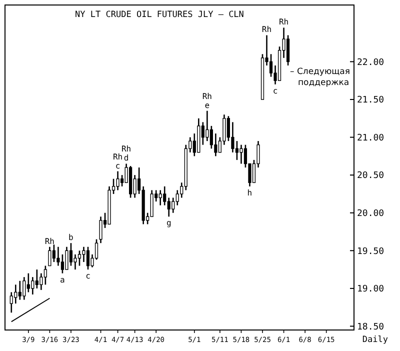 This screenshot has width=400, height=351. What do you see at coordinates (117, 161) in the screenshot?
I see `text: Rh c` at bounding box center [117, 161].